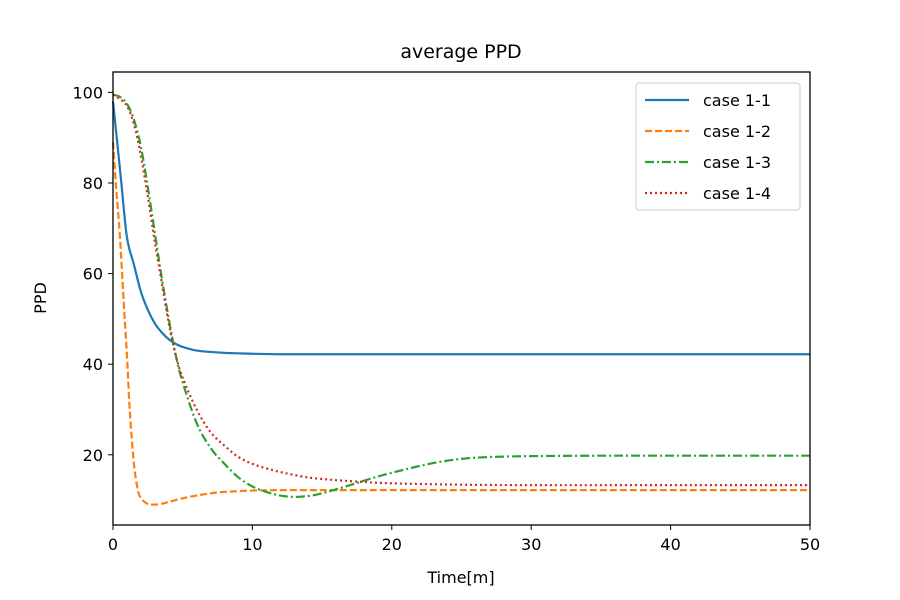 This screenshot has height=600, width=900. What do you see at coordinates (93, 183) in the screenshot?
I see `y-tick-label: 80` at bounding box center [93, 183].